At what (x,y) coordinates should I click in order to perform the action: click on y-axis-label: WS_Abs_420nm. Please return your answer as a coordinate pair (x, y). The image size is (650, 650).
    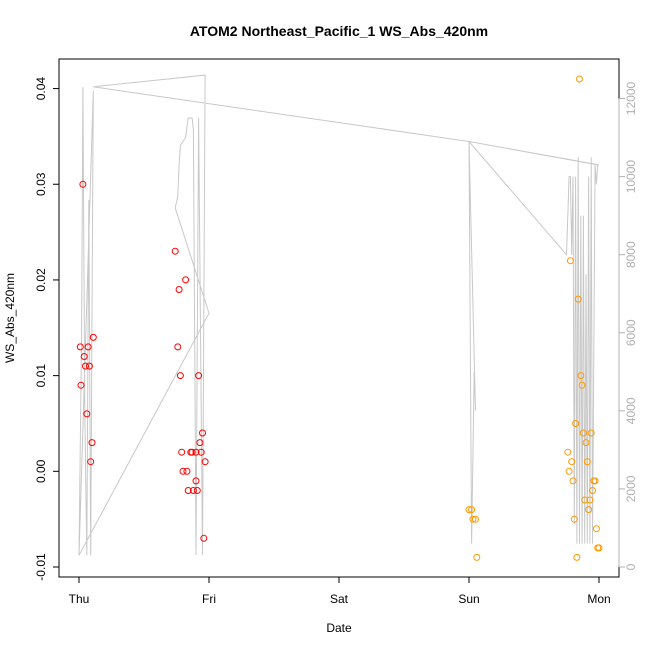
    Looking at the image, I should click on (10, 318).